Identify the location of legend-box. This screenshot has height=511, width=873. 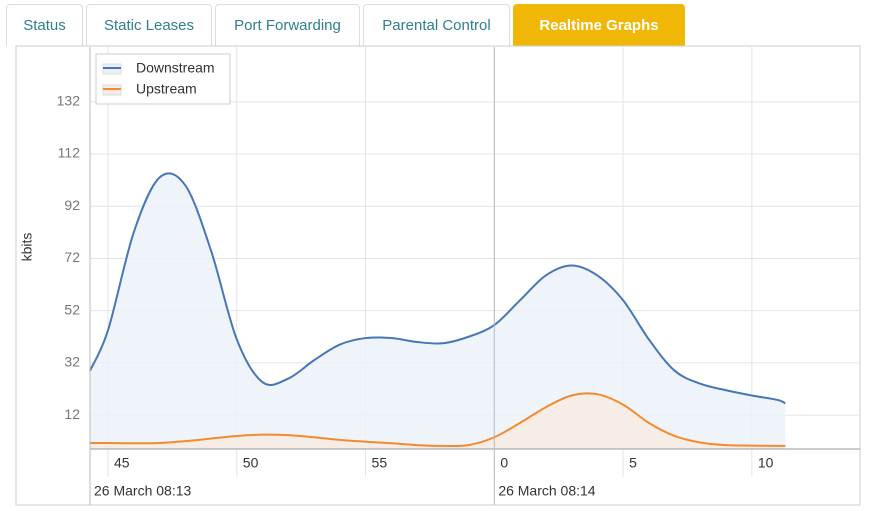
(163, 79).